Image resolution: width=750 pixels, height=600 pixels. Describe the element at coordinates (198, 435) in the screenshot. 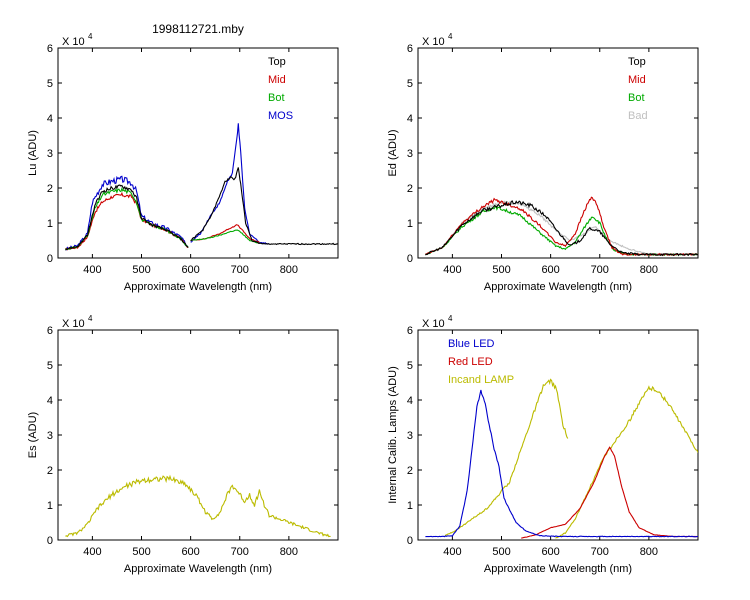

I see `es-plot-frame` at that location.